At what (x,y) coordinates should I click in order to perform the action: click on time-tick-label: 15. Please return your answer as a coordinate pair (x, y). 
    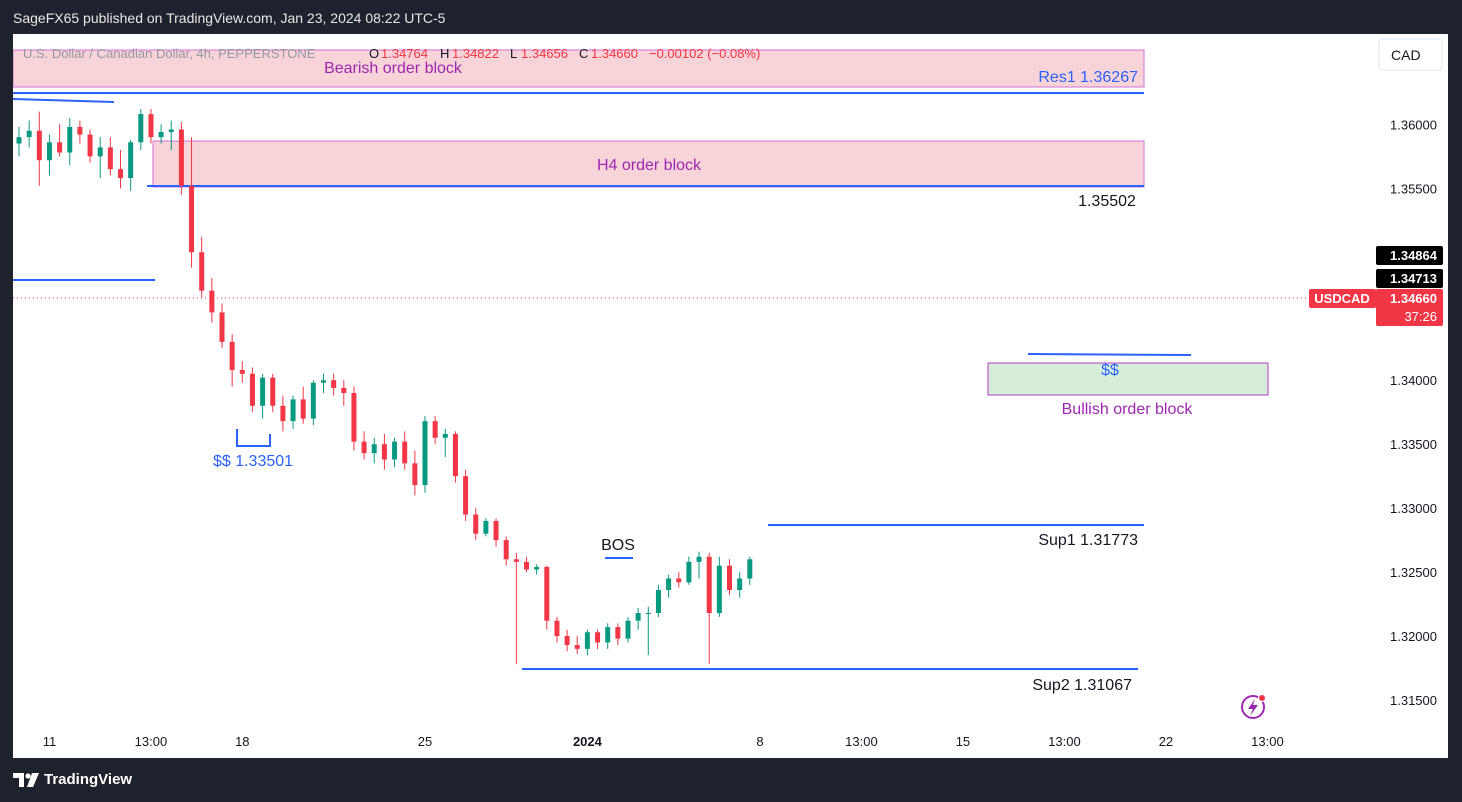
    Looking at the image, I should click on (963, 741).